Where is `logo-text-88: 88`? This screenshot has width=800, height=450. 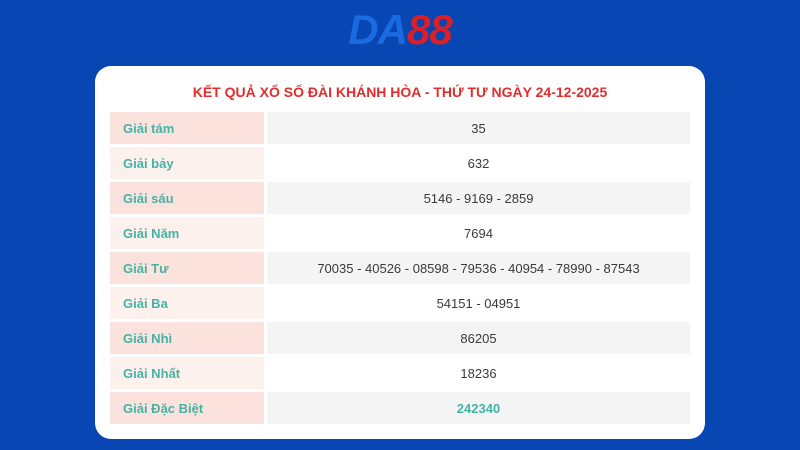
logo-text-88: 88 is located at coordinates (429, 29).